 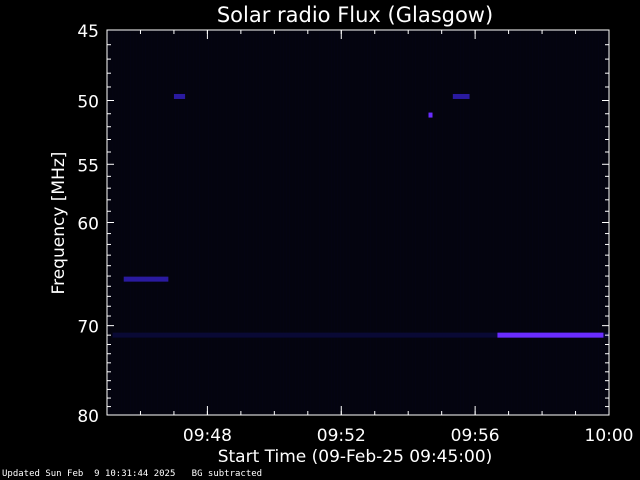 What do you see at coordinates (475, 436) in the screenshot?
I see `x-tick-label: 09:56` at bounding box center [475, 436].